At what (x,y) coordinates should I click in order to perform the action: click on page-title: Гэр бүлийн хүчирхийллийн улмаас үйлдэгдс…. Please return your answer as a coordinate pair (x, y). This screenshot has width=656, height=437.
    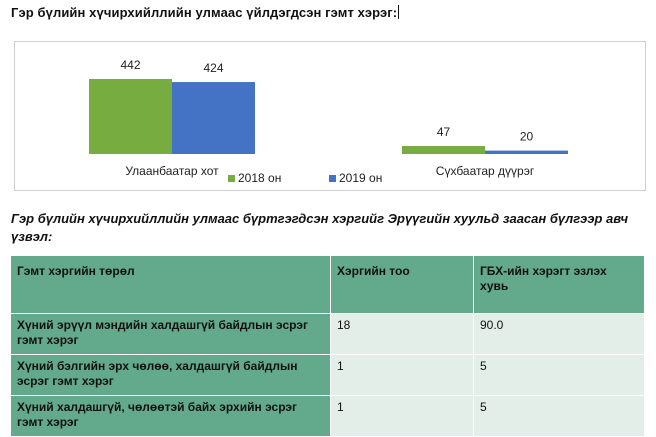
    Looking at the image, I should click on (205, 12).